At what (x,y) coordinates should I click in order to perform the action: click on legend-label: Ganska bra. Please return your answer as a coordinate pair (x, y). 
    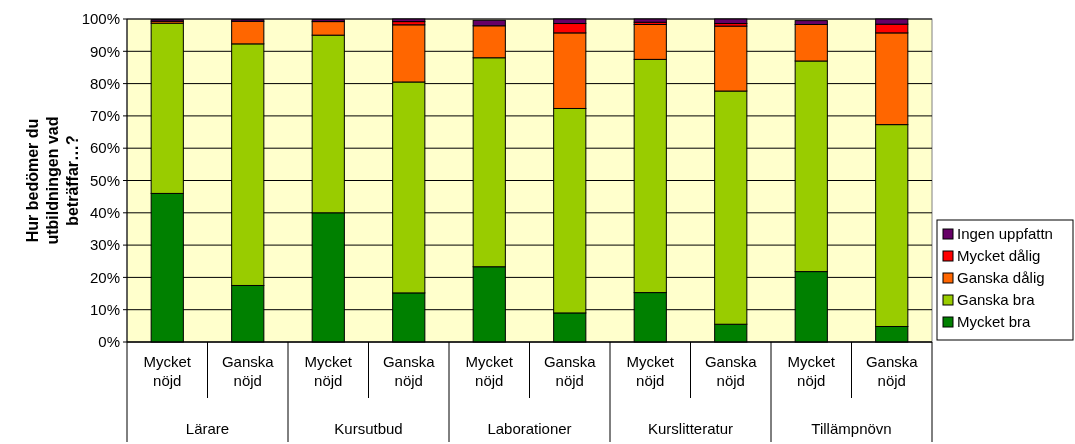
    Looking at the image, I should click on (996, 300).